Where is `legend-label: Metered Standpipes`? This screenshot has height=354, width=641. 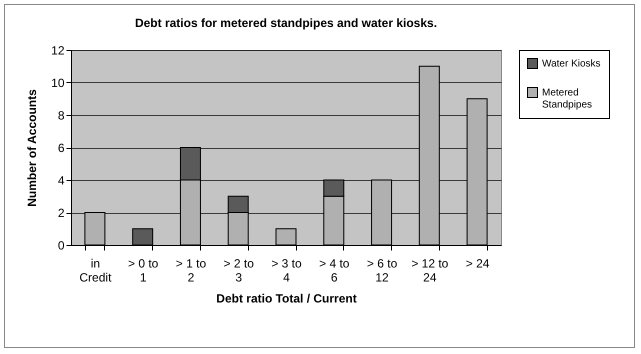
legend-label: Metered Standpipes is located at coordinates (567, 99).